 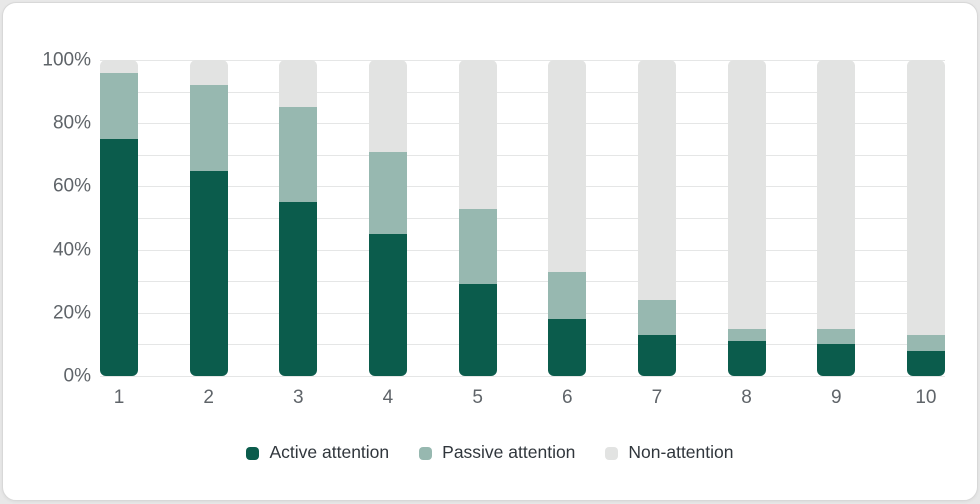 I want to click on x-tick-label-10: 10, so click(x=926, y=397).